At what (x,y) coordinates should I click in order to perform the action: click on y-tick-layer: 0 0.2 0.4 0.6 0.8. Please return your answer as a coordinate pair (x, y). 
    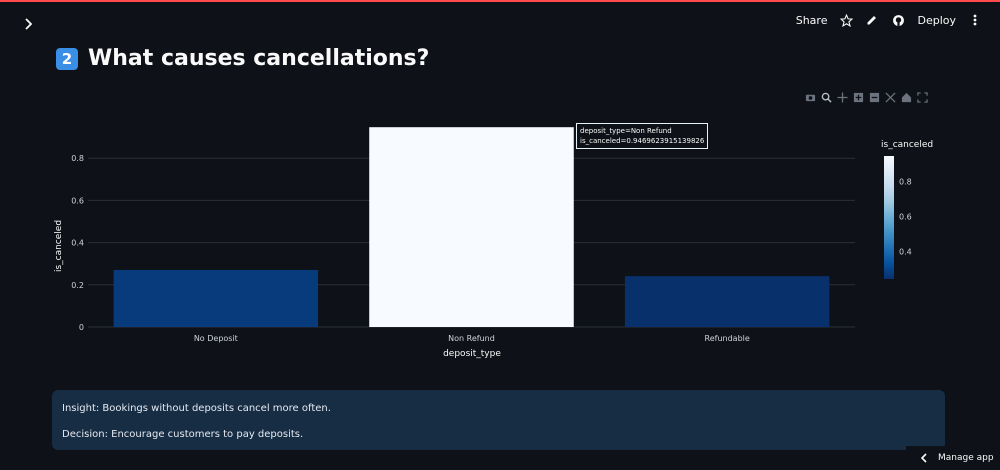
    Looking at the image, I should click on (77, 243).